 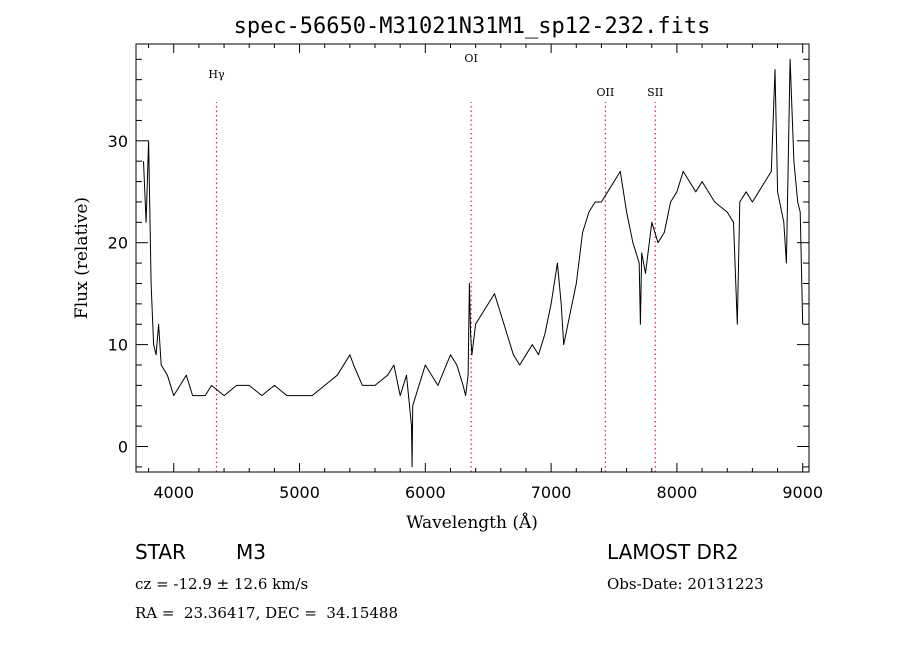 What do you see at coordinates (82, 258) in the screenshot?
I see `y-axis-label: Flux (relative)` at bounding box center [82, 258].